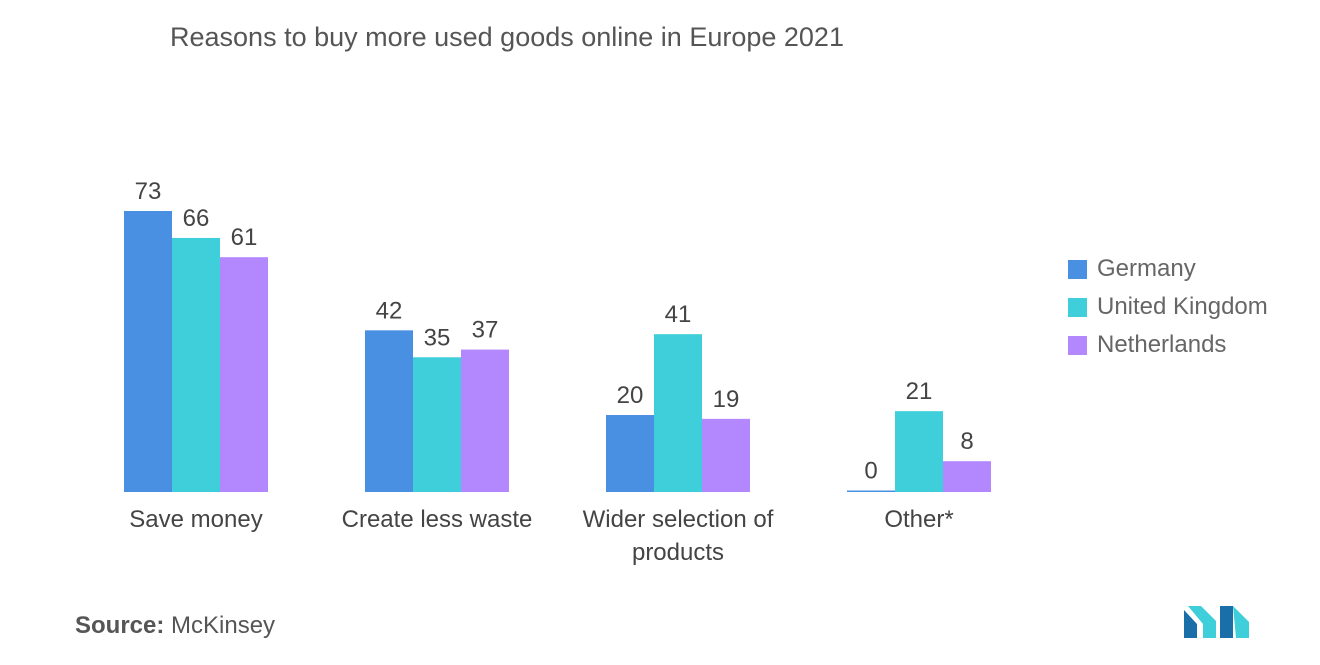 The height and width of the screenshot is (665, 1320). I want to click on bar-united-kingdom-create-less-waste, so click(437, 424).